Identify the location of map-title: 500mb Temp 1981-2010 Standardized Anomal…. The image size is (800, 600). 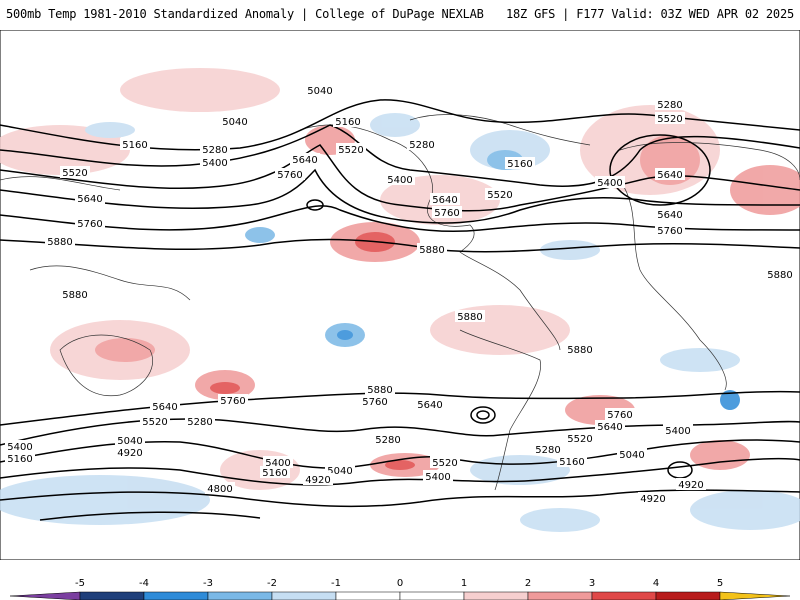
(245, 14).